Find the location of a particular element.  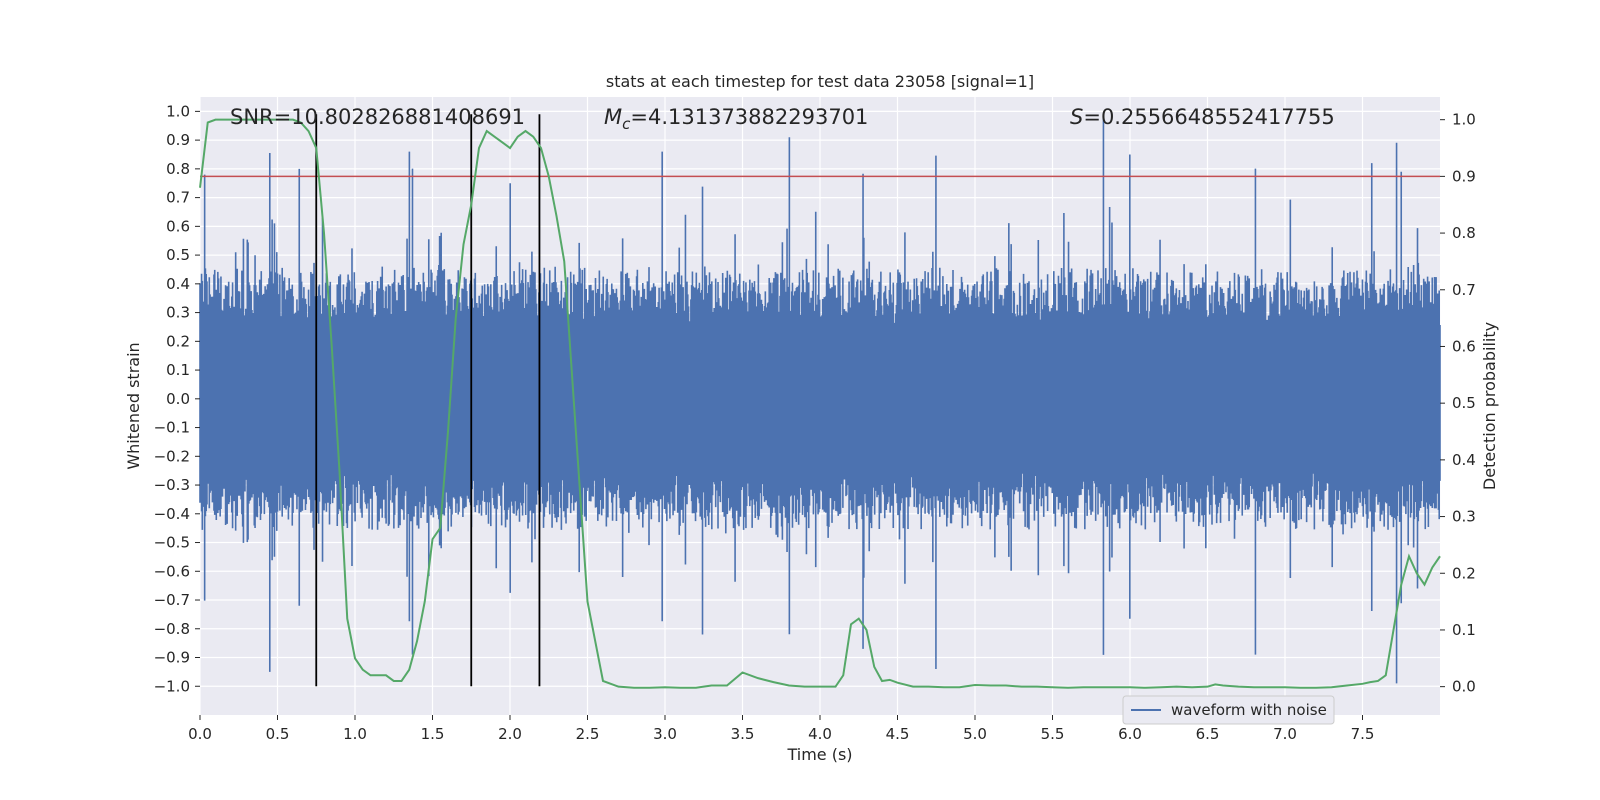

left-y-tick-label: 0.6 is located at coordinates (178, 226).